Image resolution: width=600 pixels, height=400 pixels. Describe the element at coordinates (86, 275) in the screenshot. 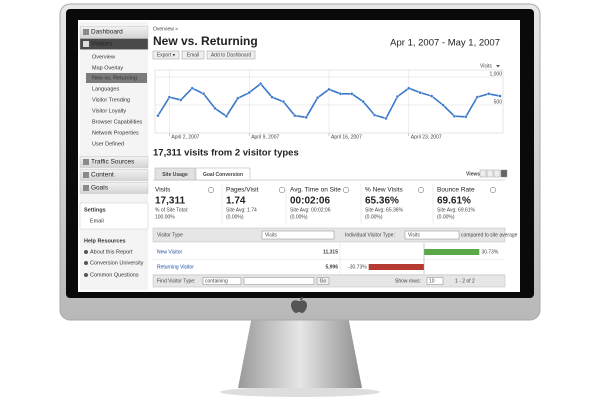

I see `help-icon` at that location.